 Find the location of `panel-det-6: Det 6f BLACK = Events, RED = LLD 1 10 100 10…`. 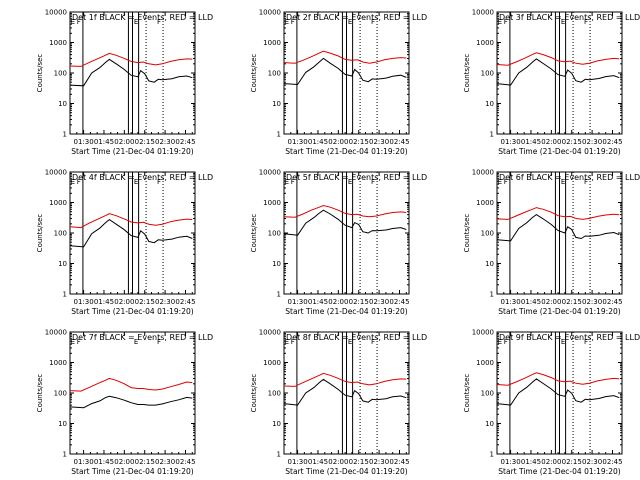

panel-det-6: Det 6f BLACK = Events, RED = LLD 1 10 100 10… is located at coordinates (551, 243).